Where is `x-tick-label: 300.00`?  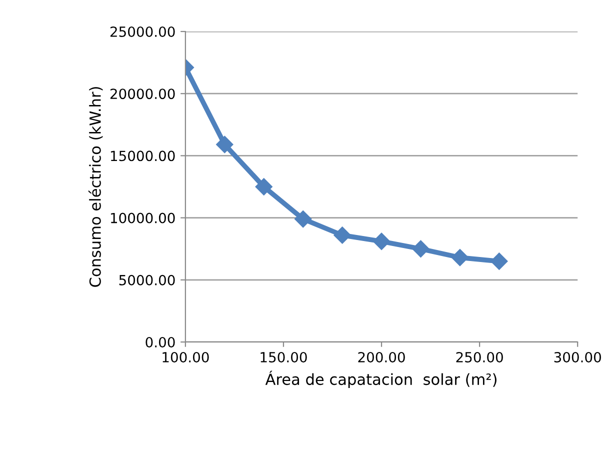
x-tick-label: 300.00 is located at coordinates (577, 357).